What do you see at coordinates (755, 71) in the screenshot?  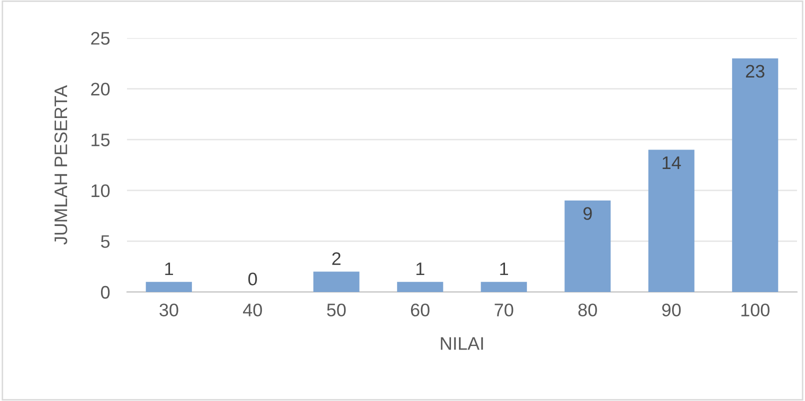 I see `data-label: 23` at bounding box center [755, 71].